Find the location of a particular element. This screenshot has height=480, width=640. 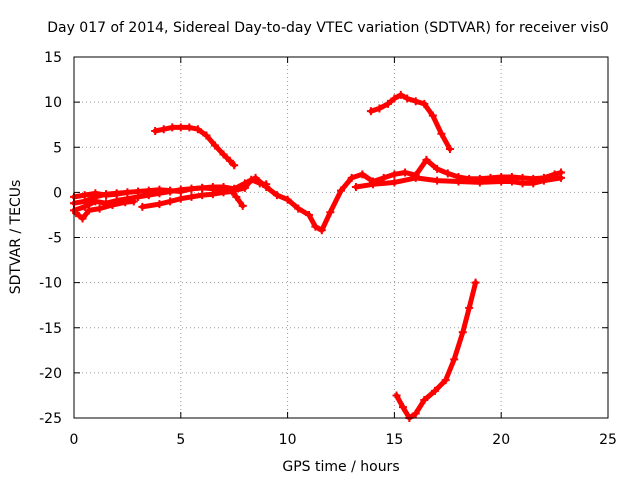

series-main-d is located at coordinates (105, 210).